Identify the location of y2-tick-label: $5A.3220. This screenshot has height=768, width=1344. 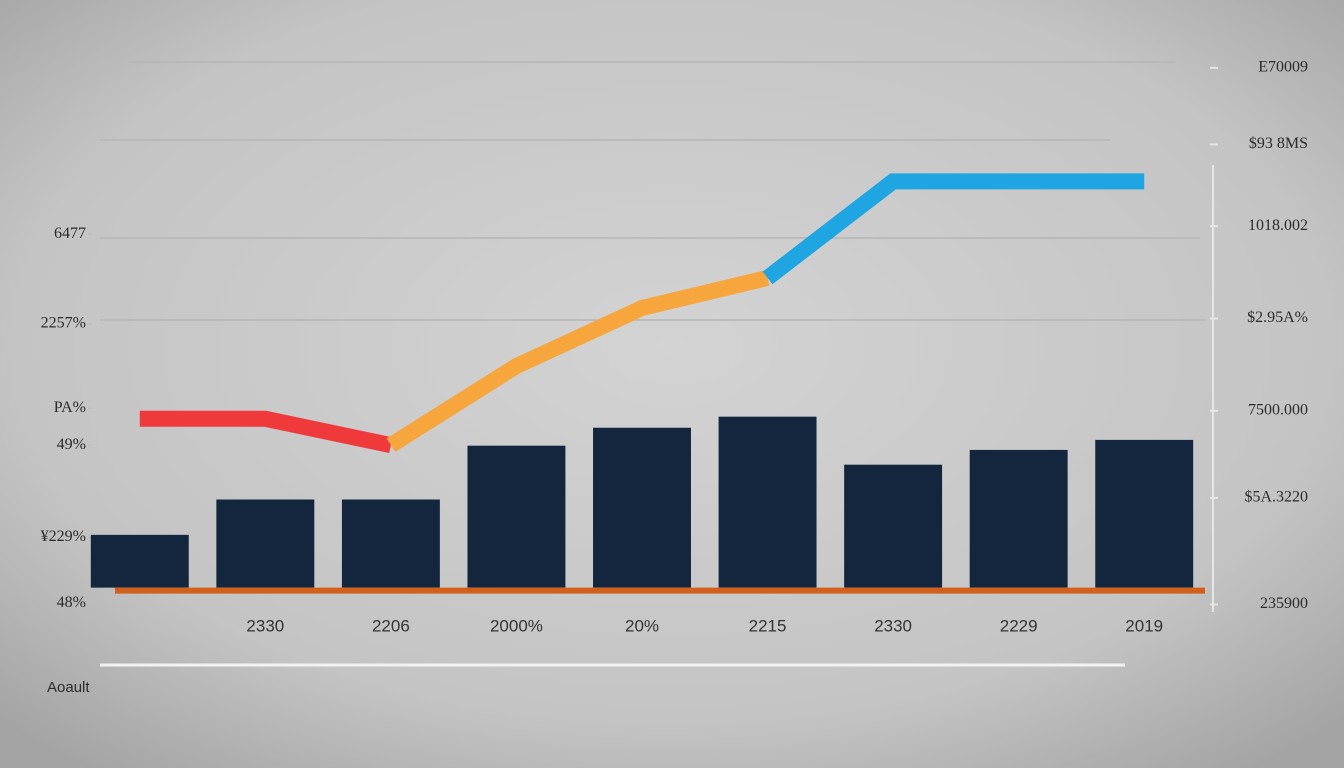
(1276, 497).